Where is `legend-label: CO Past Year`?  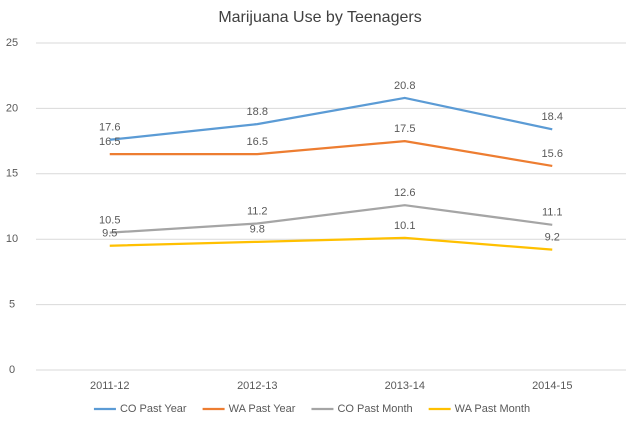
legend-label: CO Past Year is located at coordinates (153, 409).